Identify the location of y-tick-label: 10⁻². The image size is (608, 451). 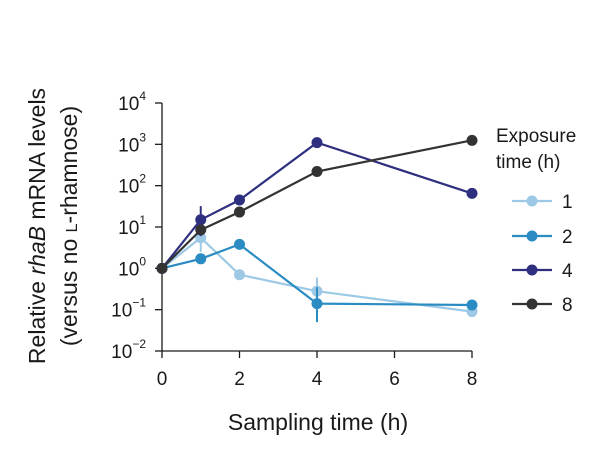
(128, 350).